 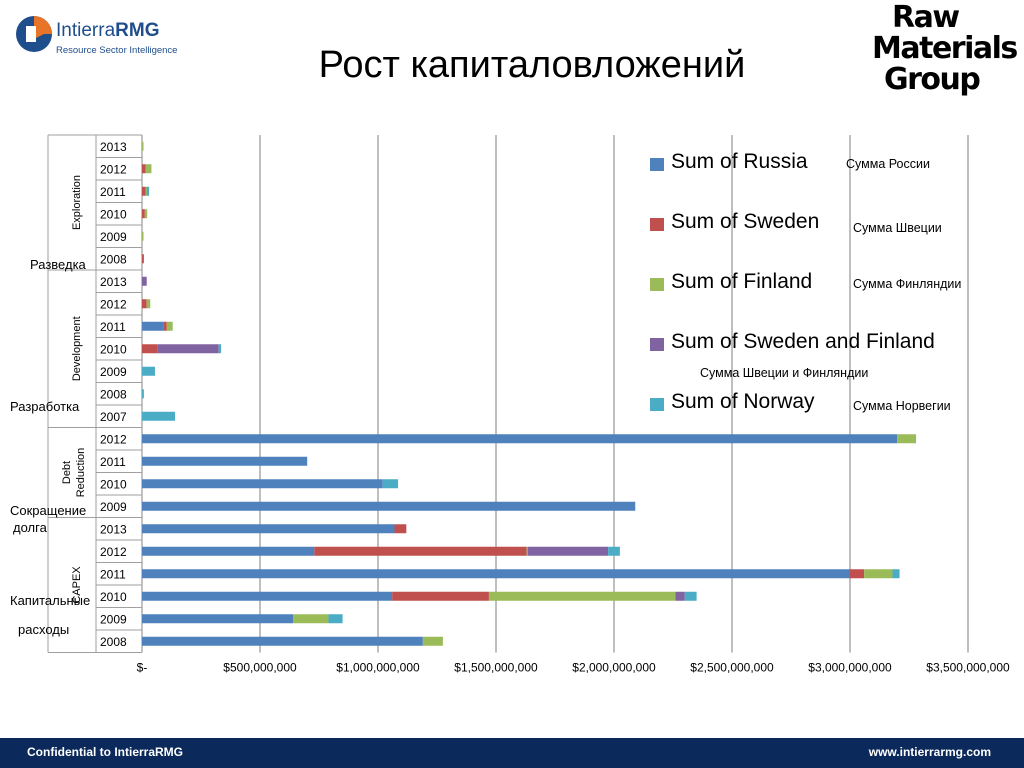 I want to click on group-label: Debt, so click(x=67, y=472).